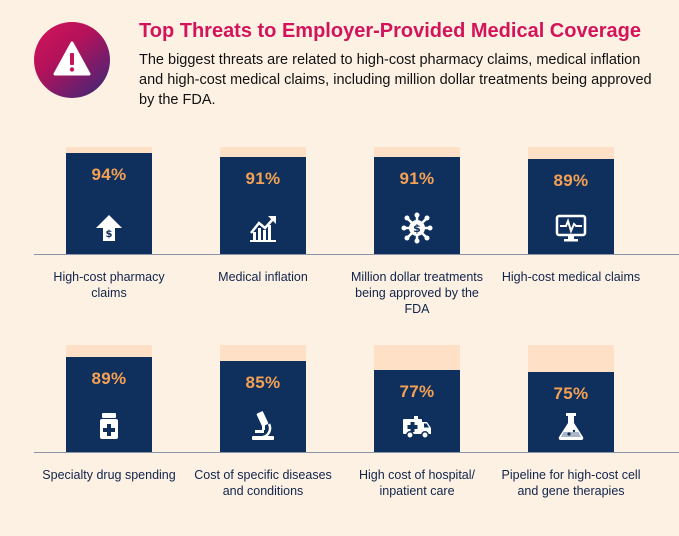 This screenshot has height=536, width=679. What do you see at coordinates (571, 393) in the screenshot?
I see `bar-value-label: 75%` at bounding box center [571, 393].